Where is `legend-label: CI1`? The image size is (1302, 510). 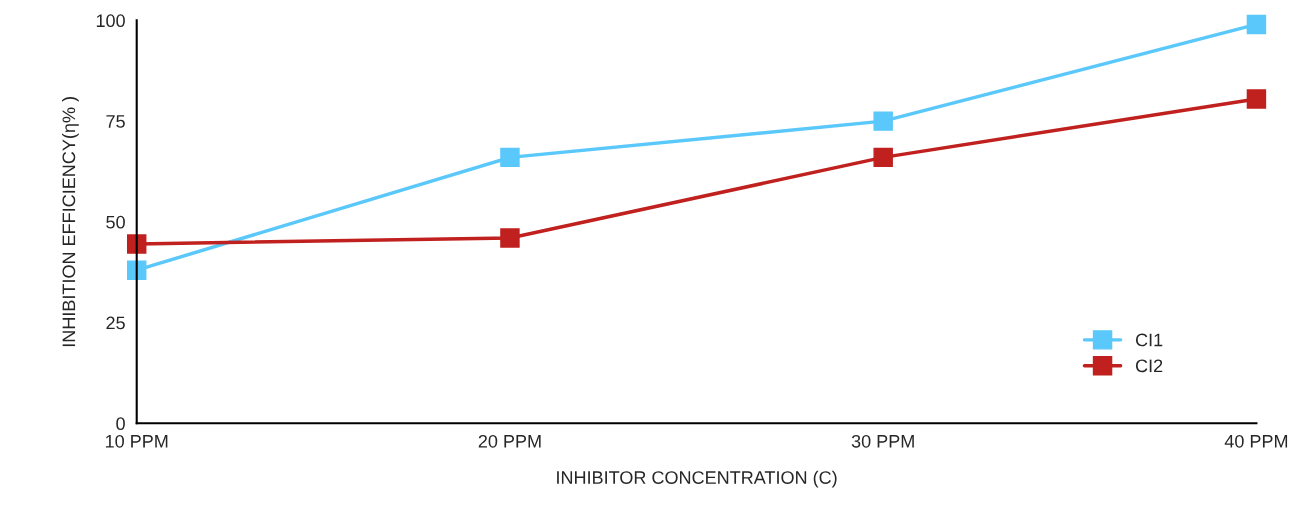 legend-label: CI1 is located at coordinates (1149, 340).